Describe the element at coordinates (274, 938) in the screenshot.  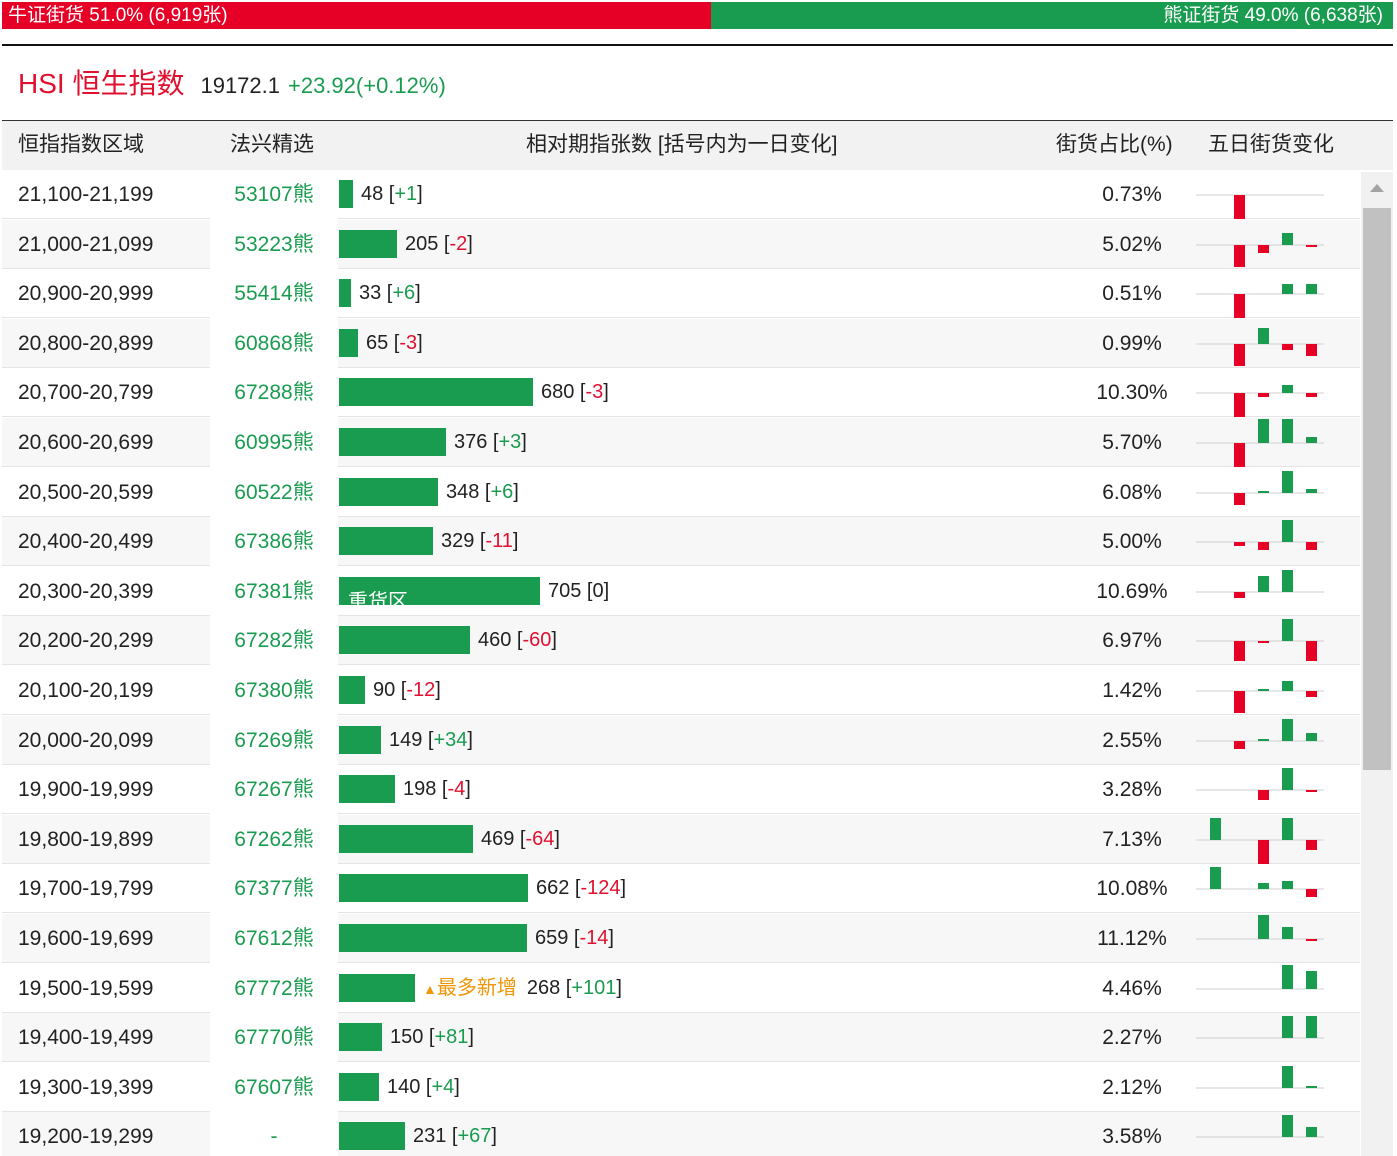
I see `warrant-code-link: 67612熊` at that location.